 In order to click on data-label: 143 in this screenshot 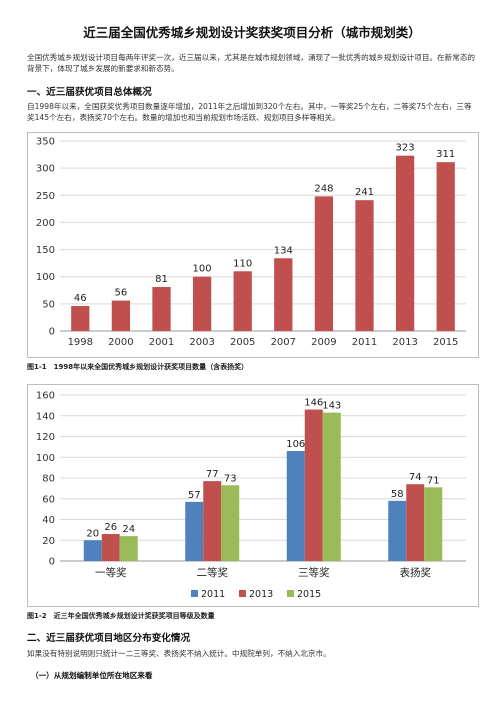, I will do `click(331, 406)`.